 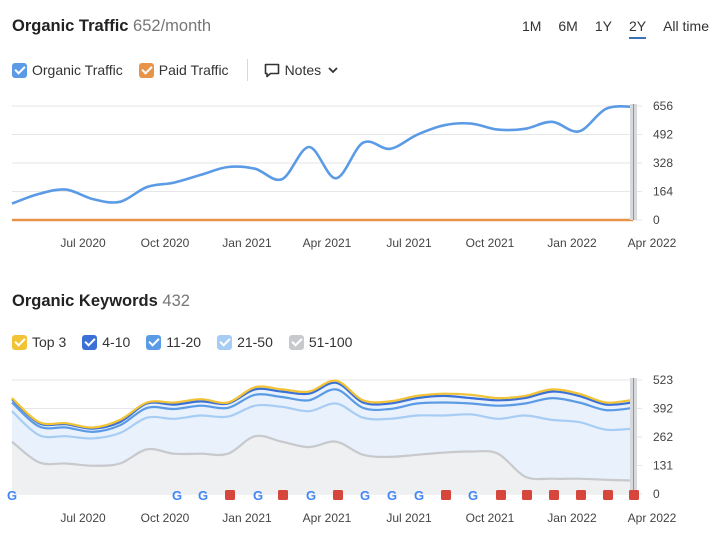 I want to click on y-tick-label: 131, so click(x=663, y=466).